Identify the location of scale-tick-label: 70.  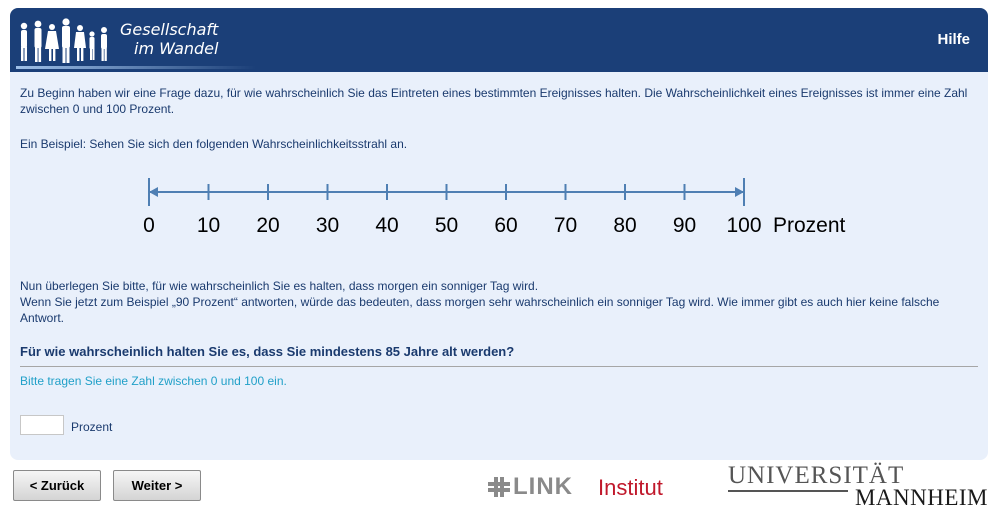
(565, 225).